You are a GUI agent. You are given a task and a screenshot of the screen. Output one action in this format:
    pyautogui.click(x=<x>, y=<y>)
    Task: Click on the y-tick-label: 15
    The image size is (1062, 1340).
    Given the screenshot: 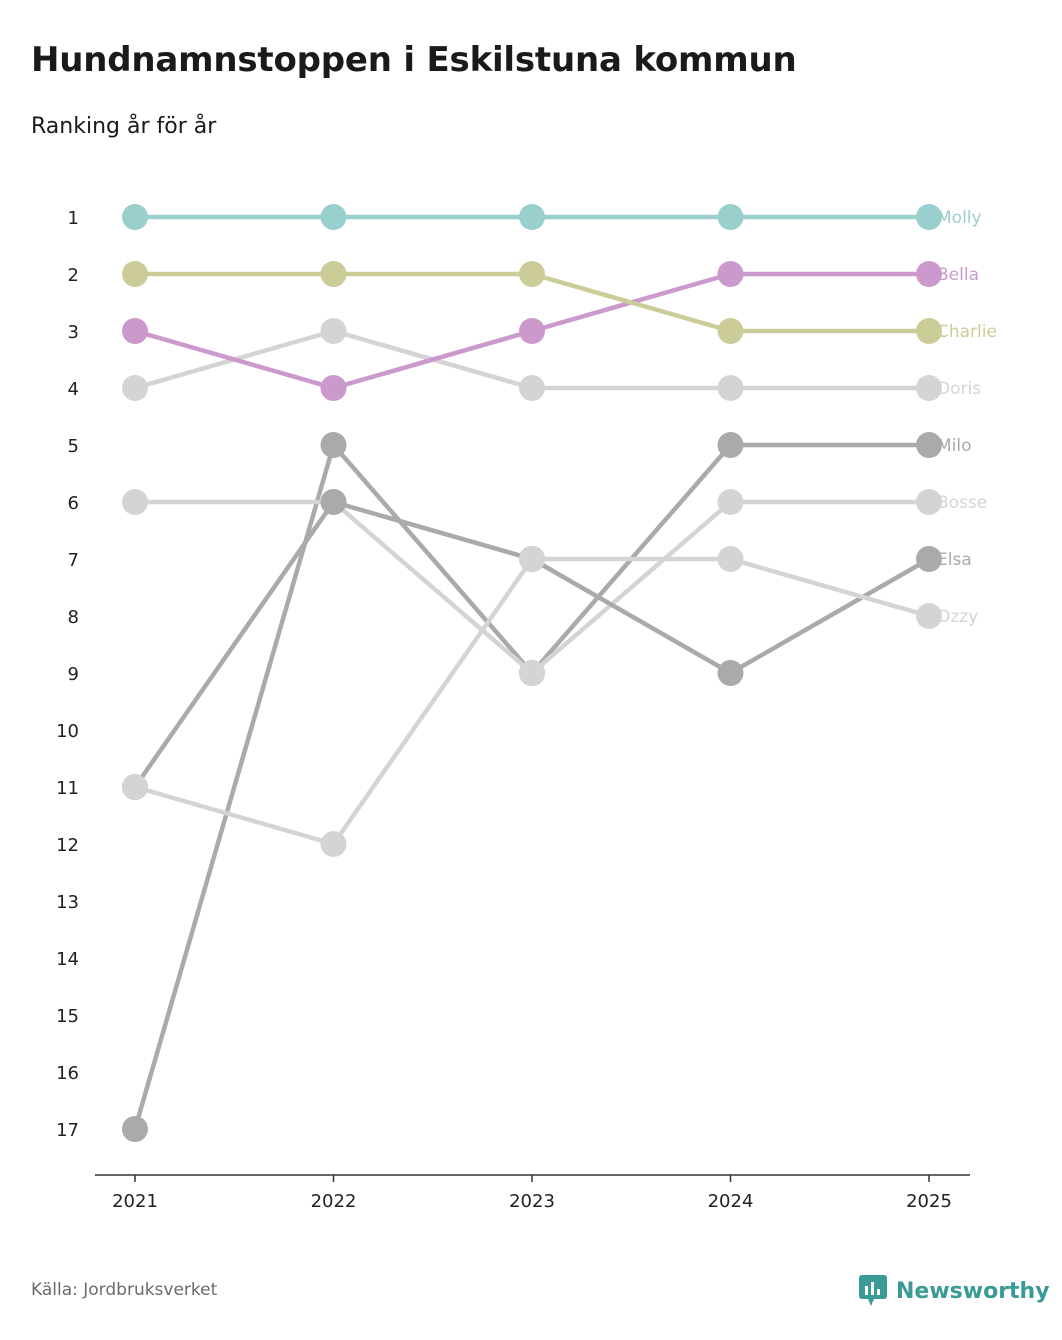 What is the action you would take?
    pyautogui.click(x=67, y=1016)
    